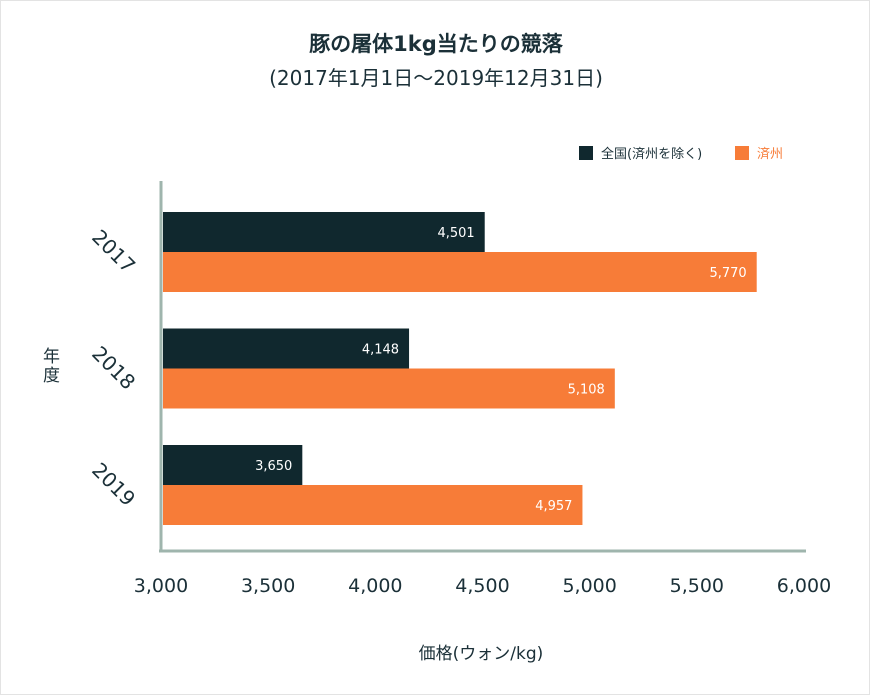 The image size is (870, 696). I want to click on x-tick-label: 6,000, so click(804, 586).